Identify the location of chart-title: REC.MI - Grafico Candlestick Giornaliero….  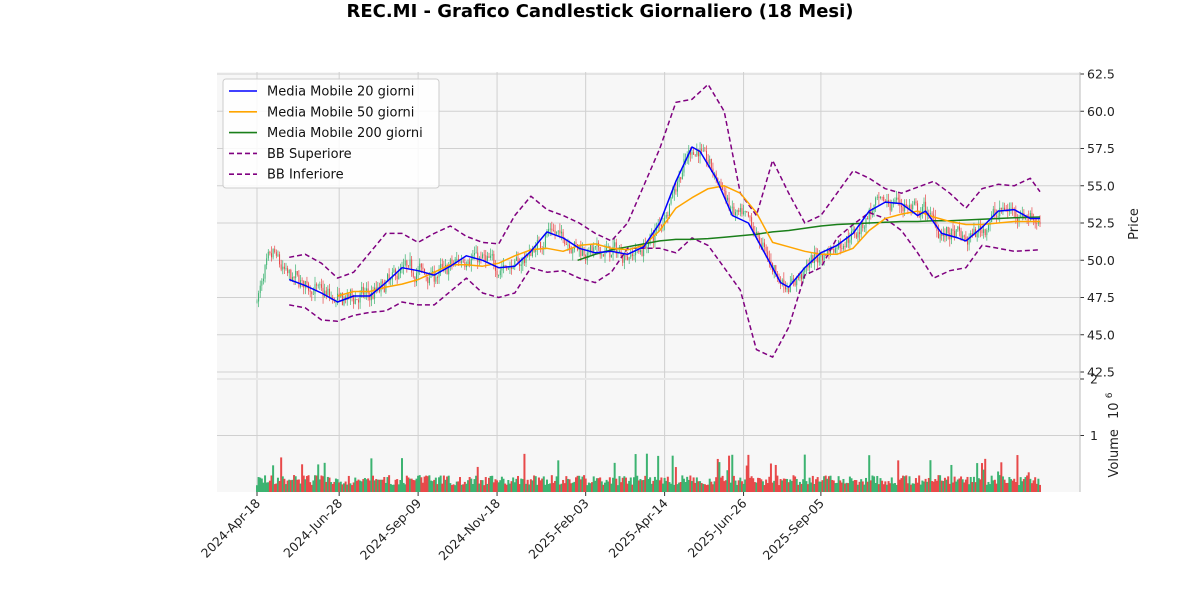
(599, 11).